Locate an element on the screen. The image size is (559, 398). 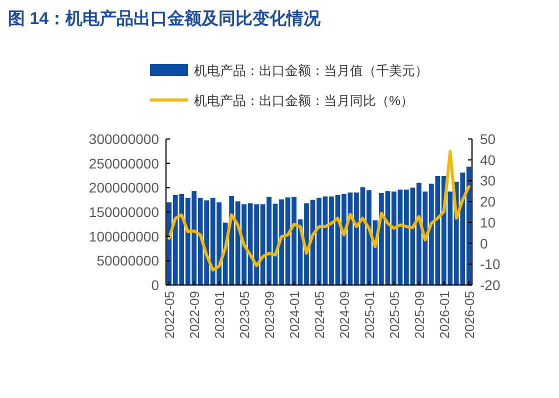
x-tick-label: 2023-05 is located at coordinates (244, 315).